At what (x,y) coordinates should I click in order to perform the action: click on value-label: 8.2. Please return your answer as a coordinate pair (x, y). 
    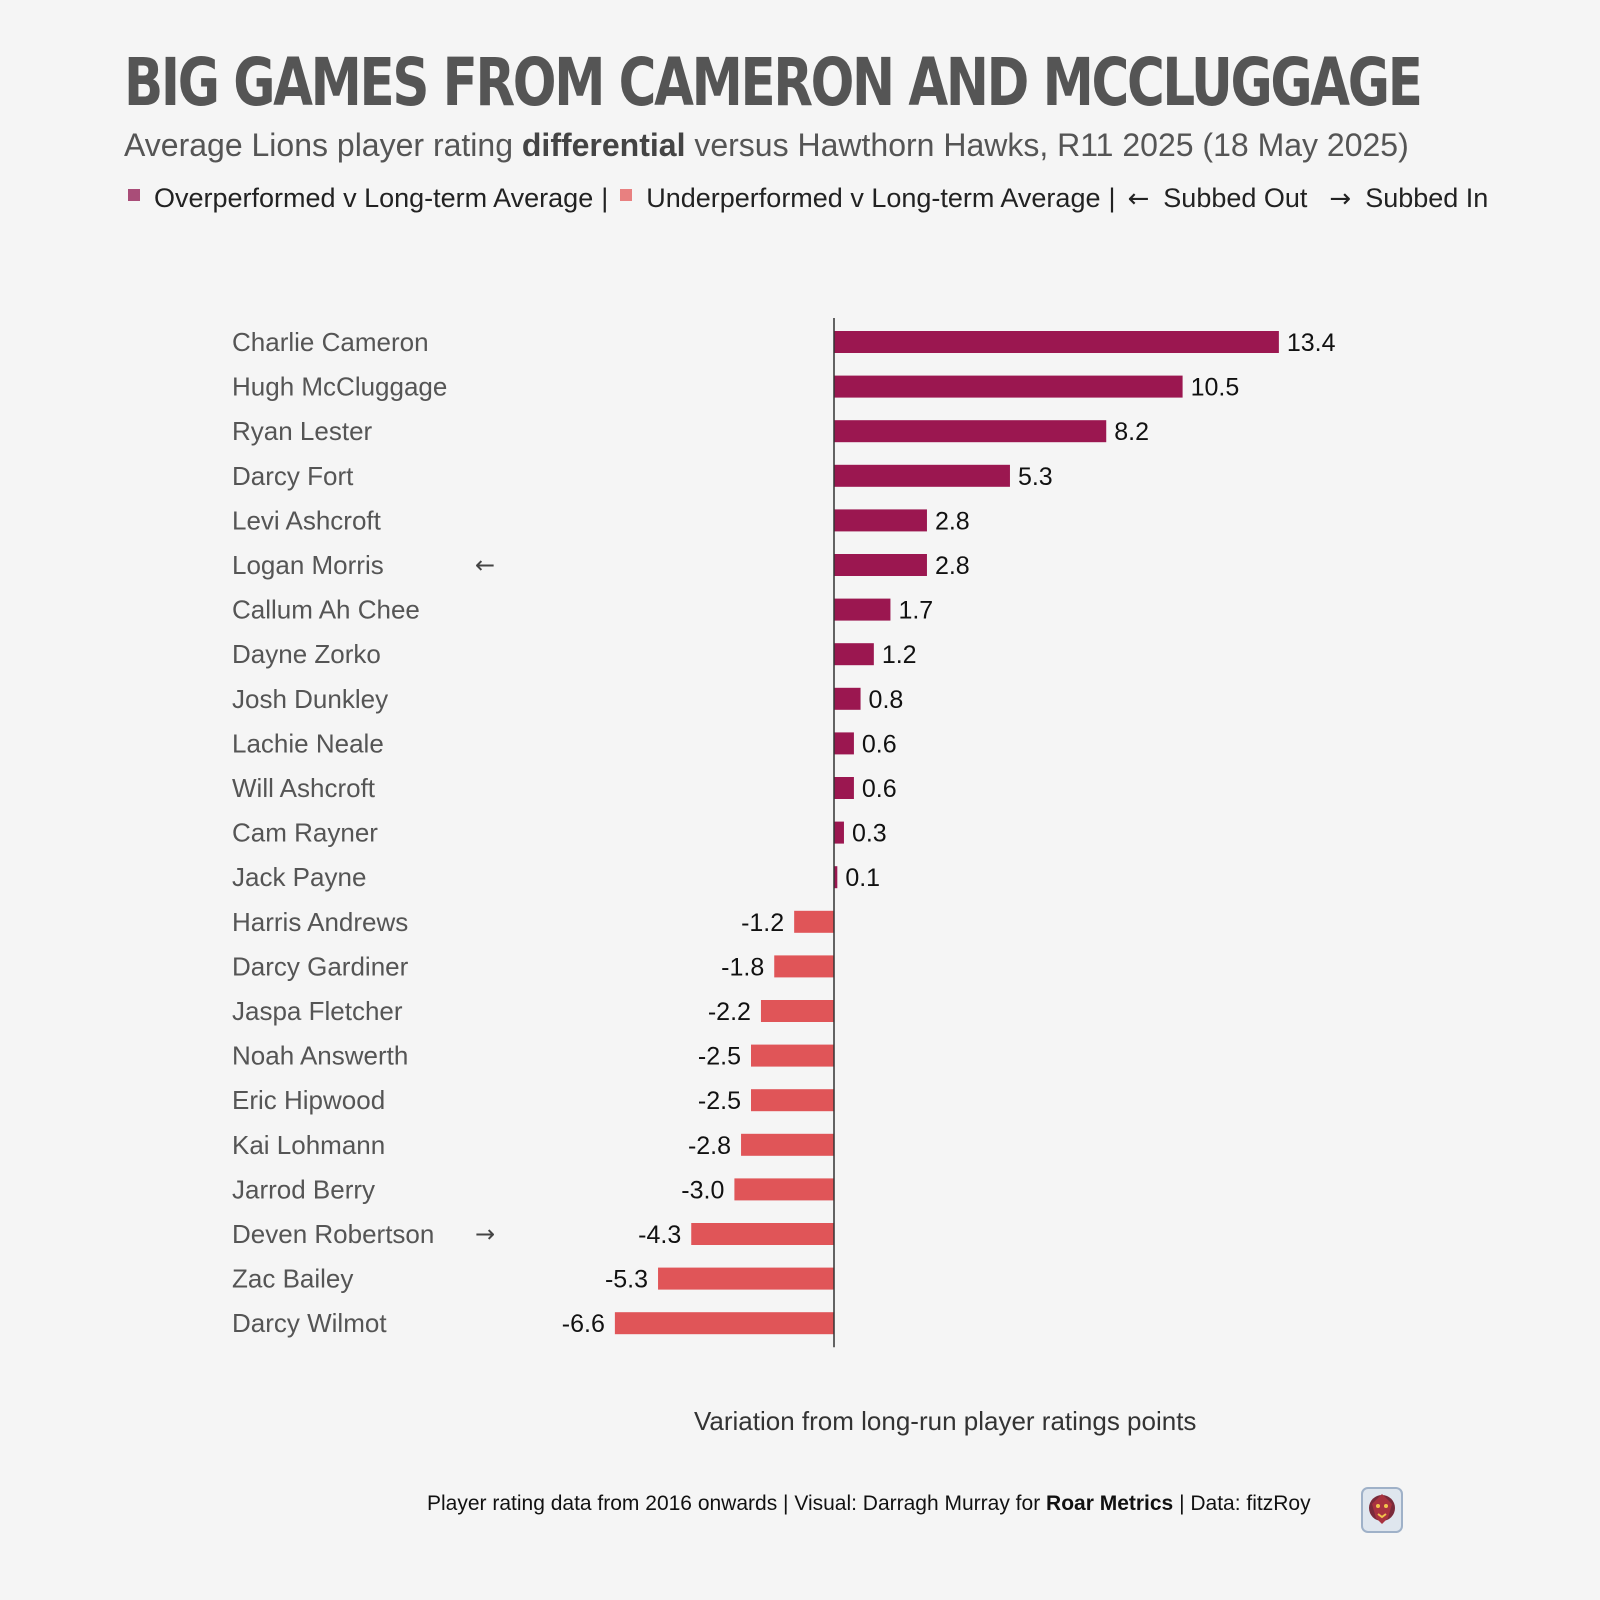
    Looking at the image, I should click on (1131, 432).